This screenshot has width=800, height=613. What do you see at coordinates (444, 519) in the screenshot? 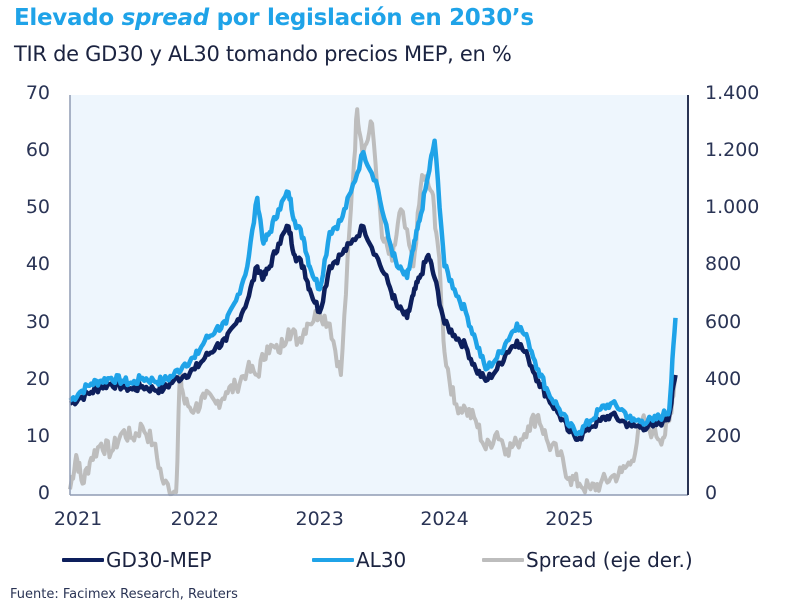
I see `x-tick-label: 2024` at bounding box center [444, 519].